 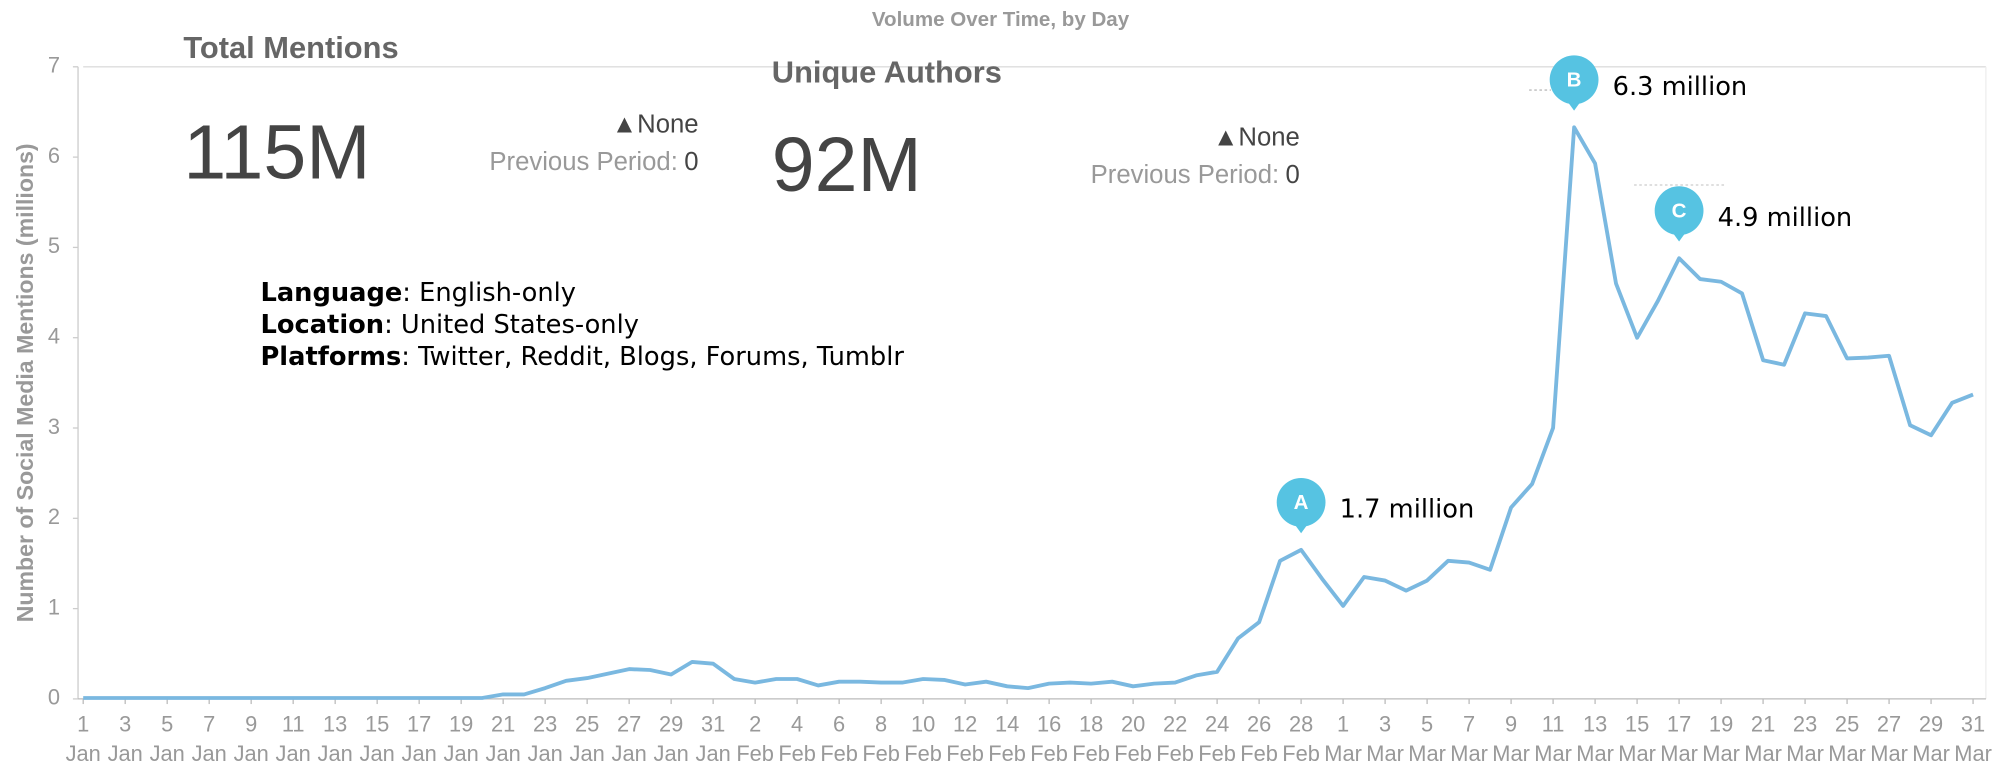 I want to click on x-tick-label: 5, so click(x=167, y=724).